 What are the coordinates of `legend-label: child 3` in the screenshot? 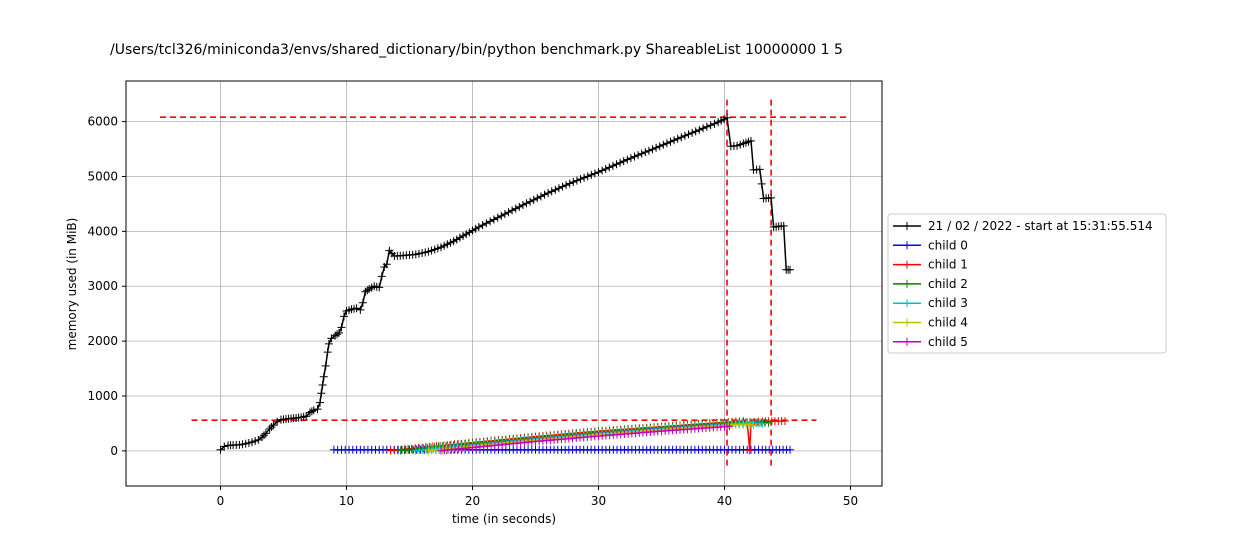 It's located at (948, 303).